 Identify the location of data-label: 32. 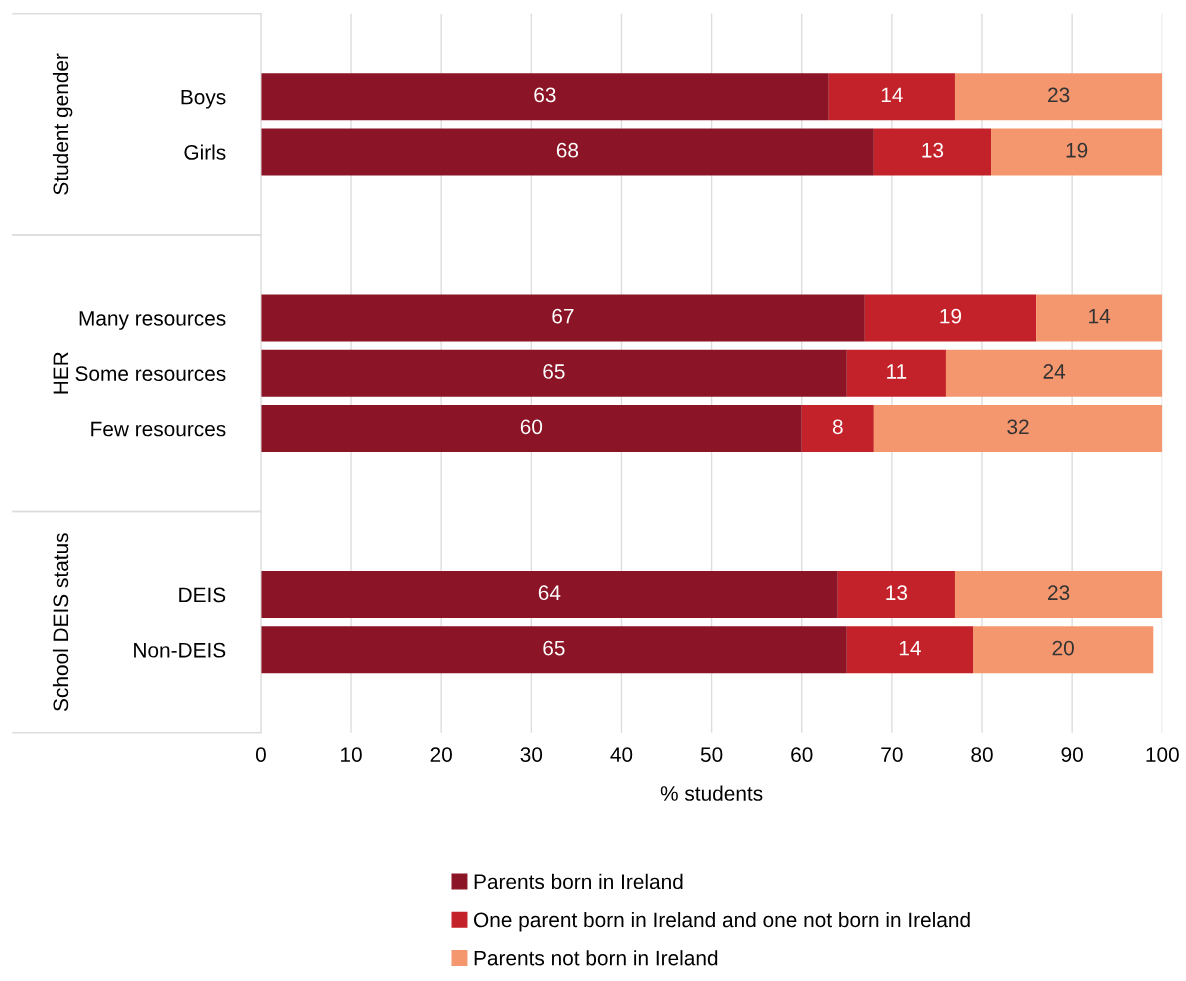
(1018, 427).